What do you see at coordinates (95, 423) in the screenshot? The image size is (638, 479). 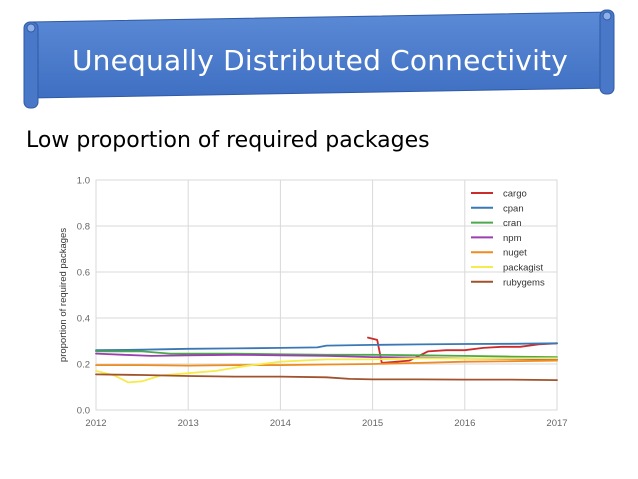 I see `x-tick-label: 2012` at bounding box center [95, 423].